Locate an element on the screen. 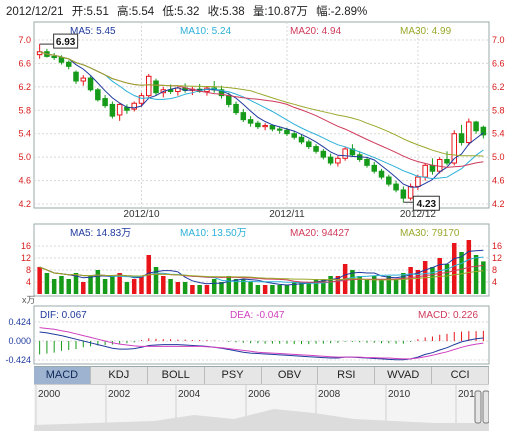  year-label: 2000 is located at coordinates (49, 394).